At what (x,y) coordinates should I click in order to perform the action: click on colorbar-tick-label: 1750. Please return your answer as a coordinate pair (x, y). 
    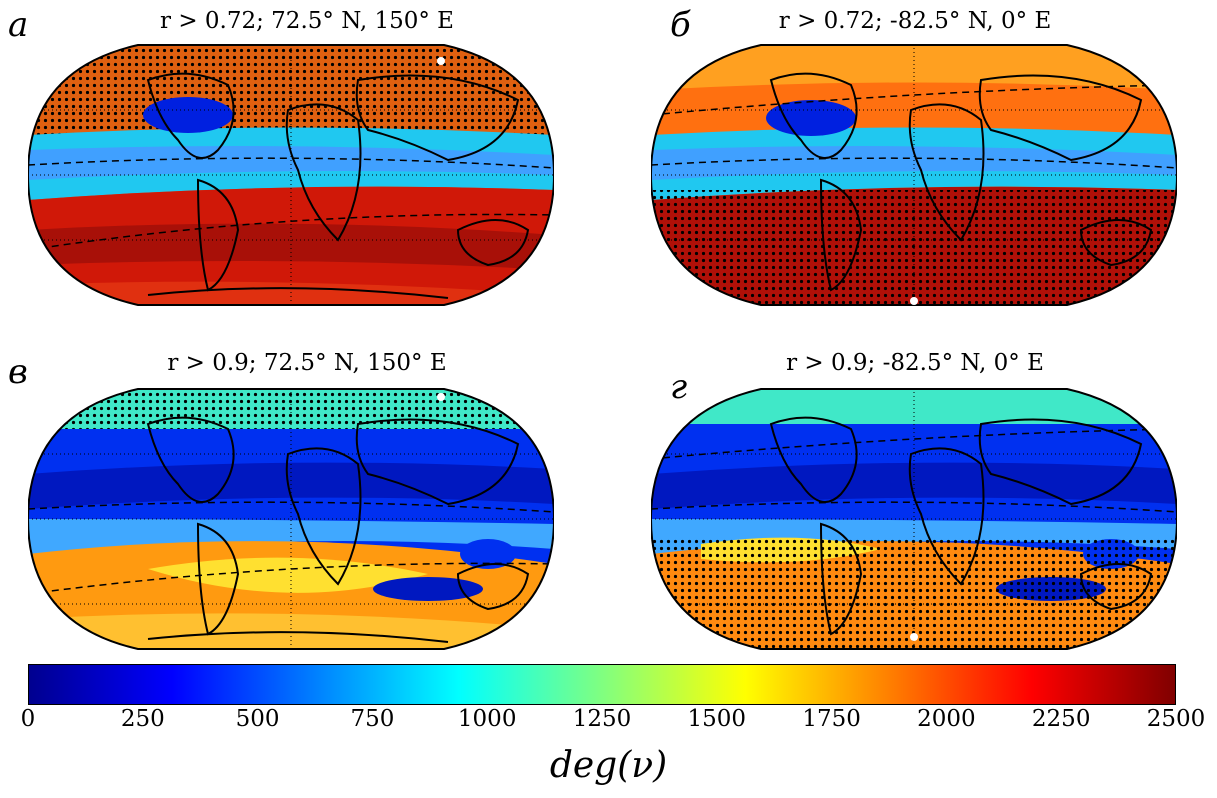
    Looking at the image, I should click on (831, 719).